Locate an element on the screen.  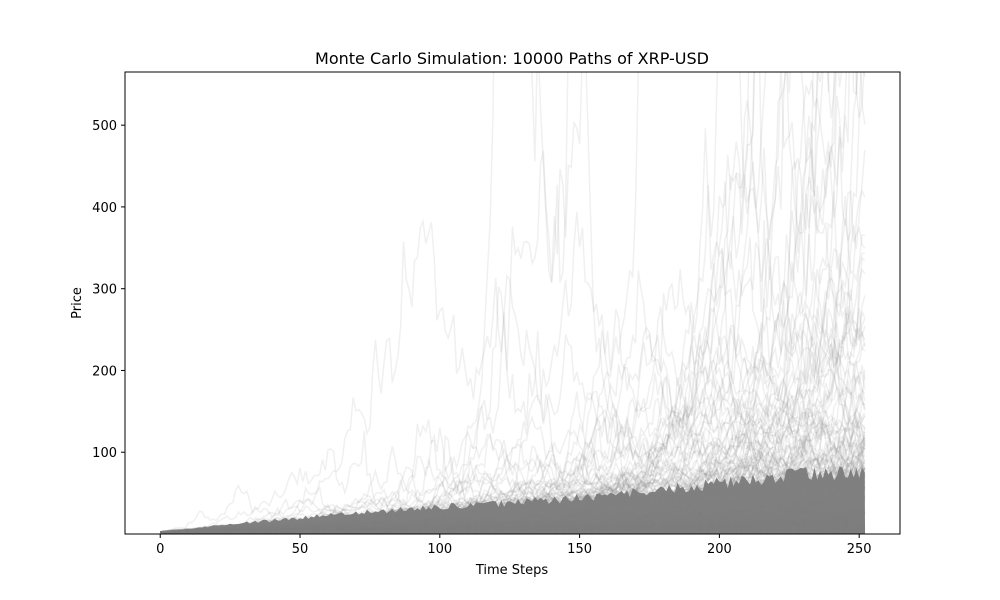
y-tick-label: 300 is located at coordinates (104, 290).